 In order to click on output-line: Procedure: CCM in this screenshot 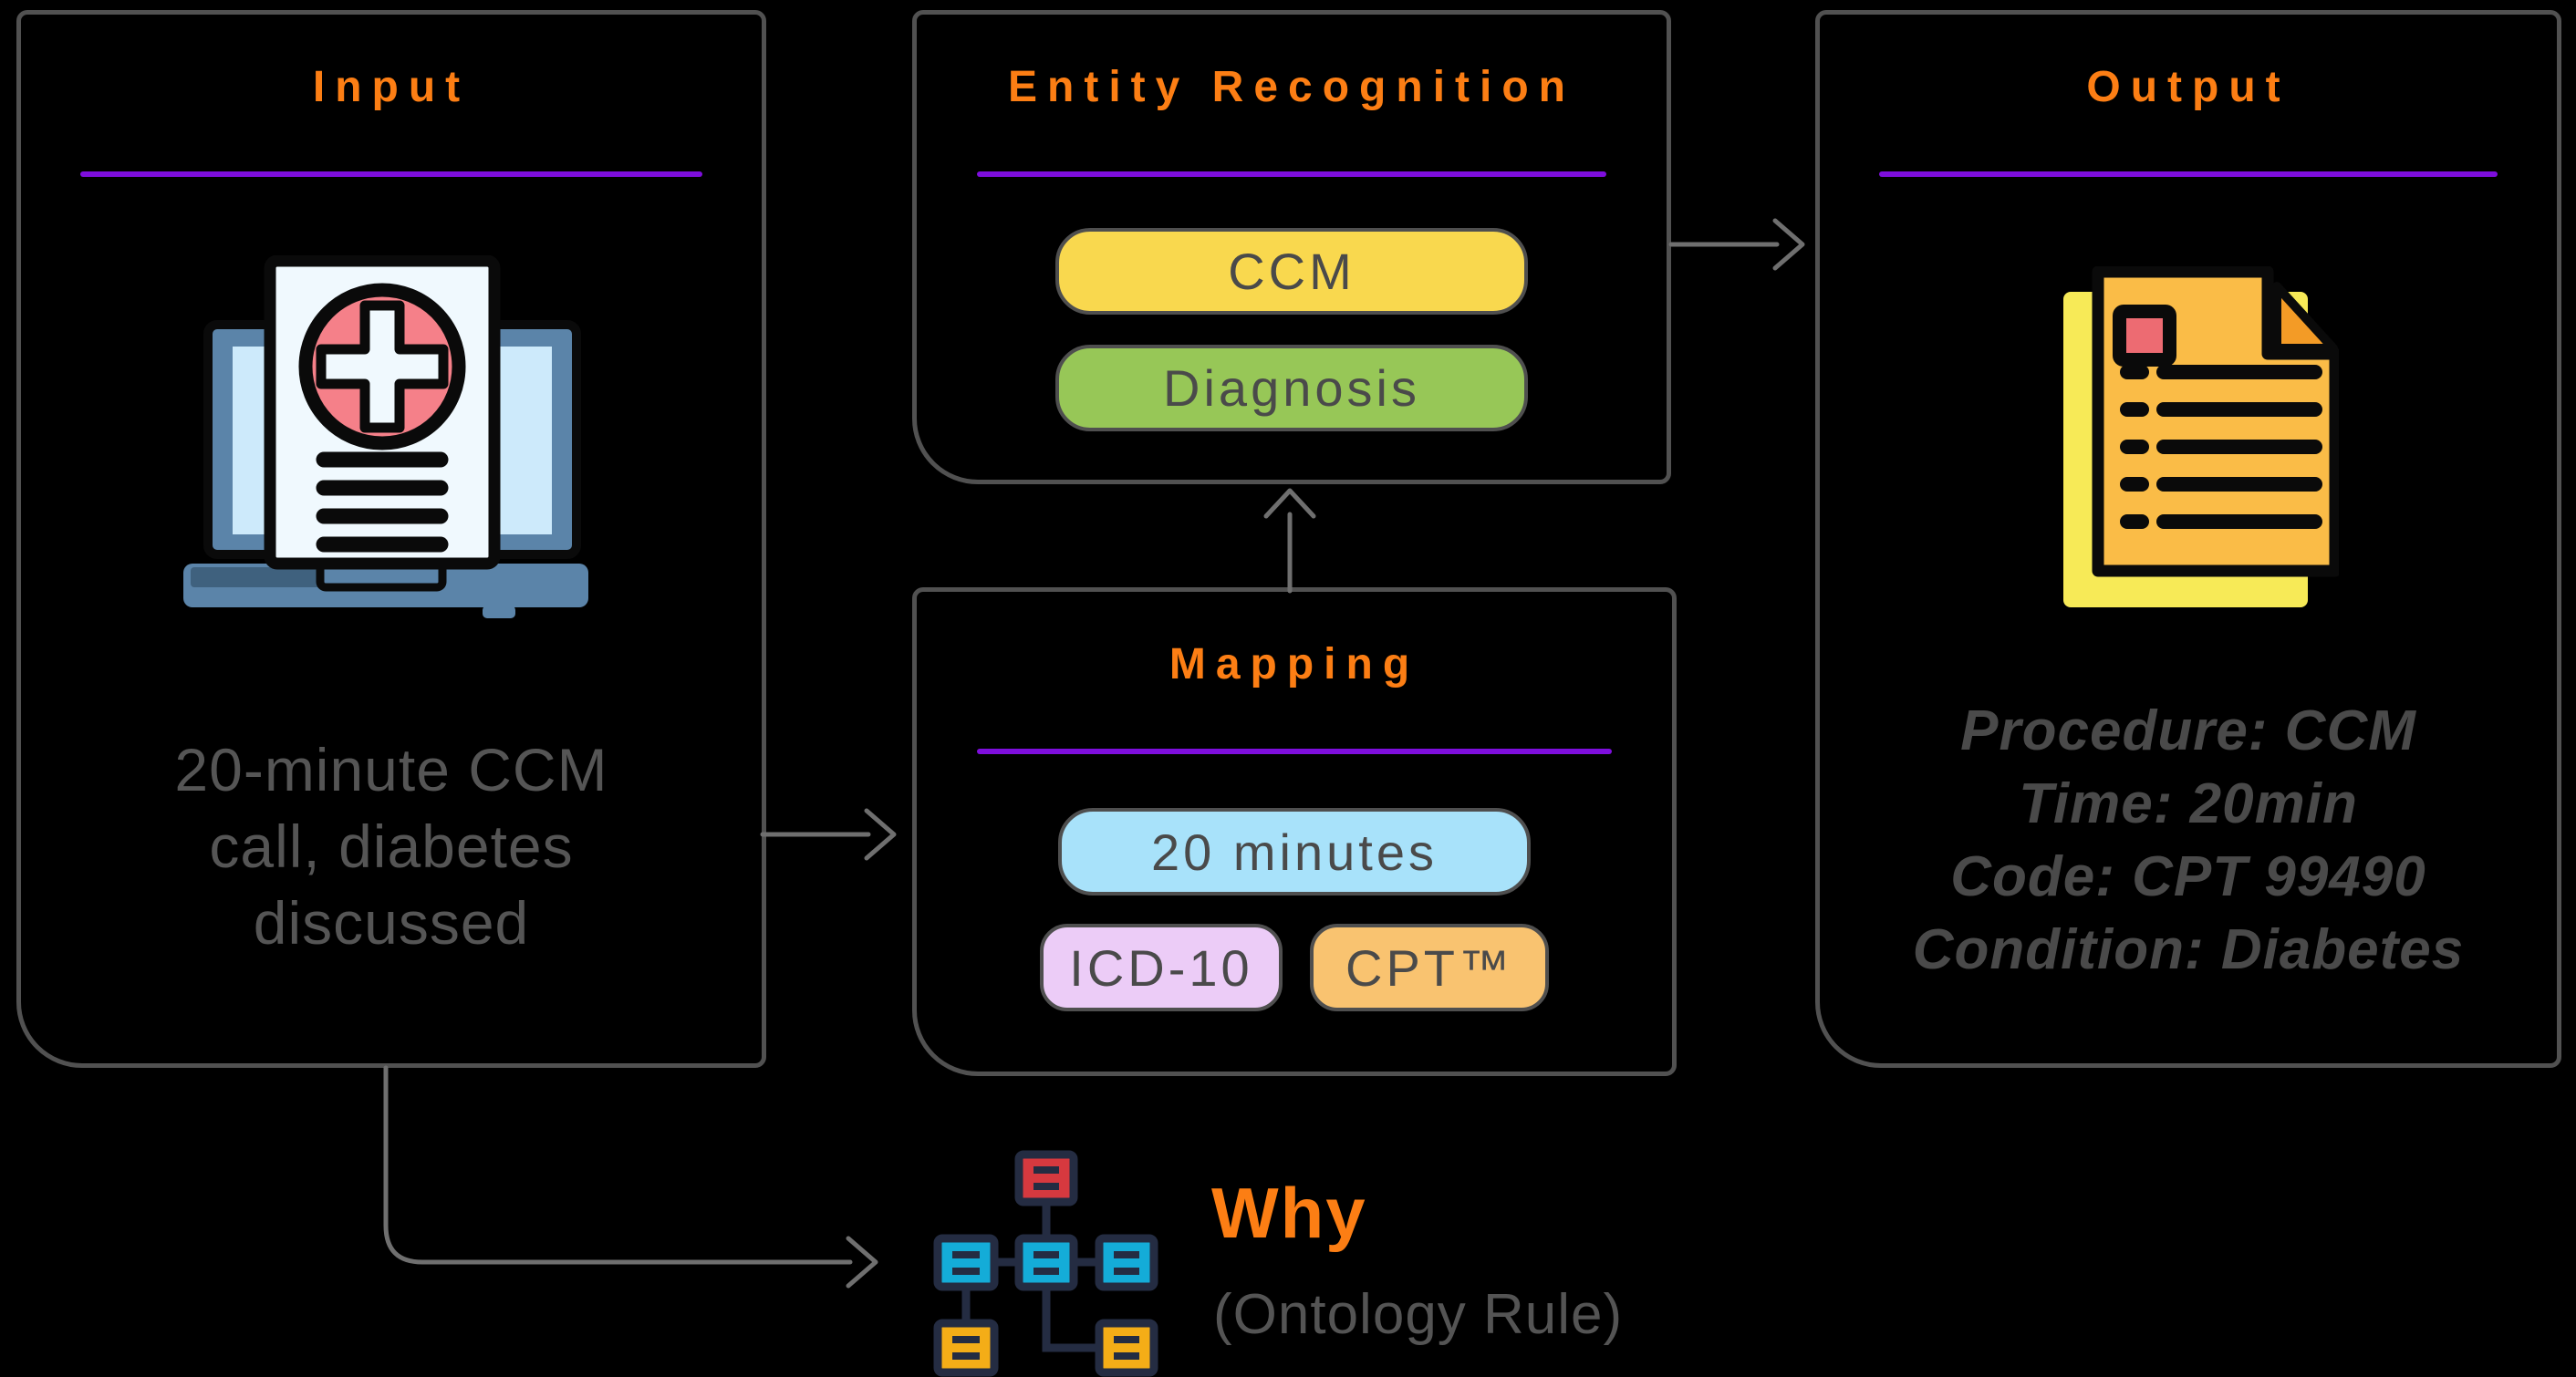, I will do `click(2188, 730)`.